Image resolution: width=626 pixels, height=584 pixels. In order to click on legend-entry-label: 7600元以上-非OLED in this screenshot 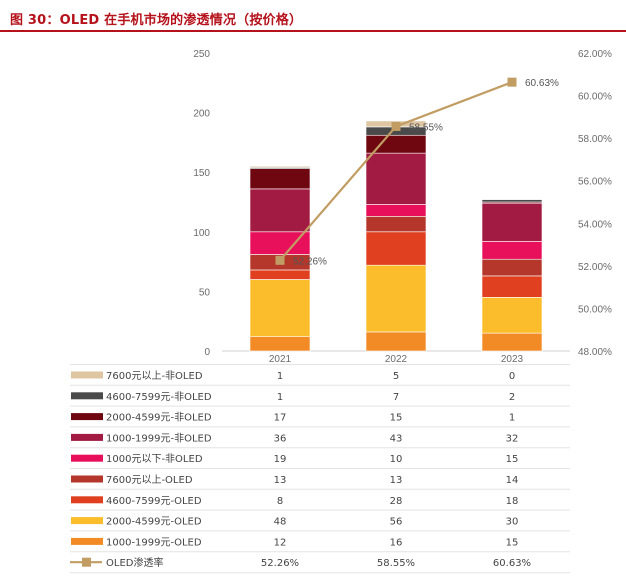, I will do `click(154, 376)`.